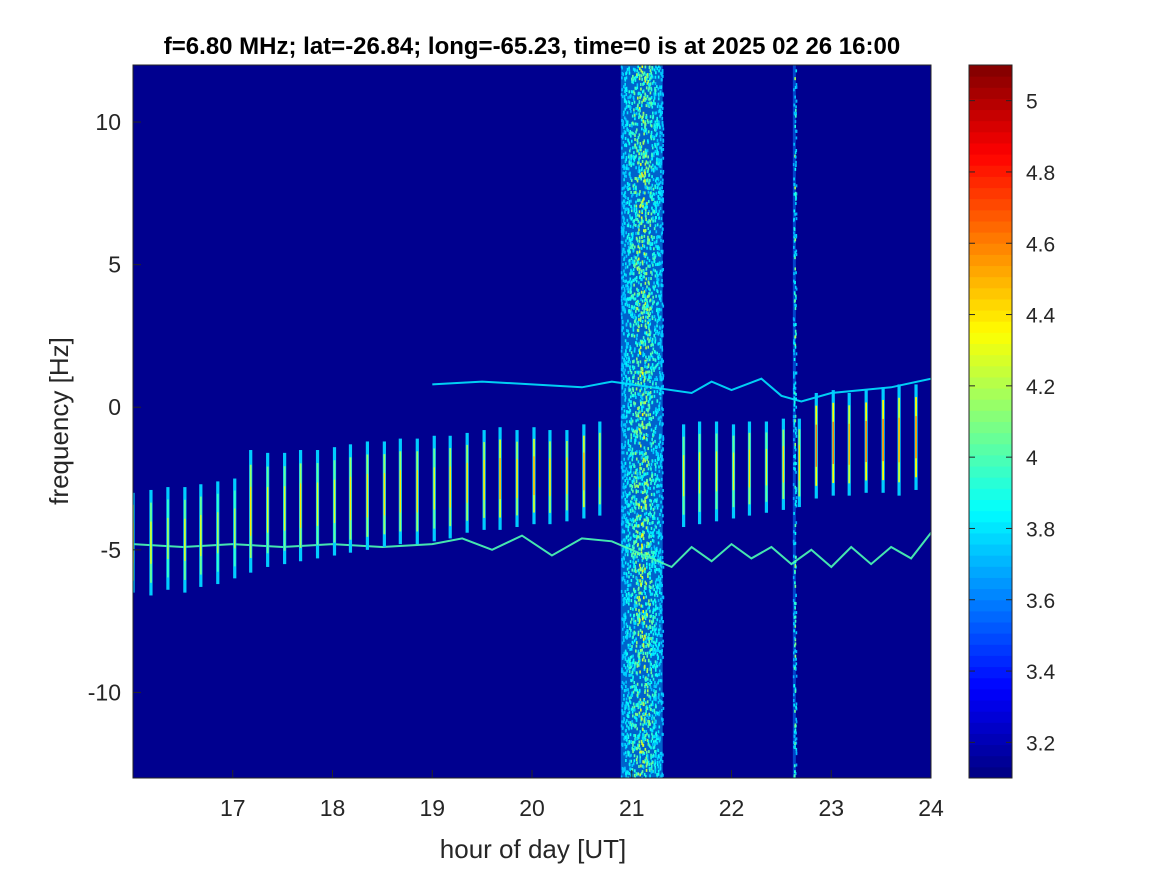 The width and height of the screenshot is (1167, 875). Describe the element at coordinates (108, 122) in the screenshot. I see `y-tick-label: 10` at that location.